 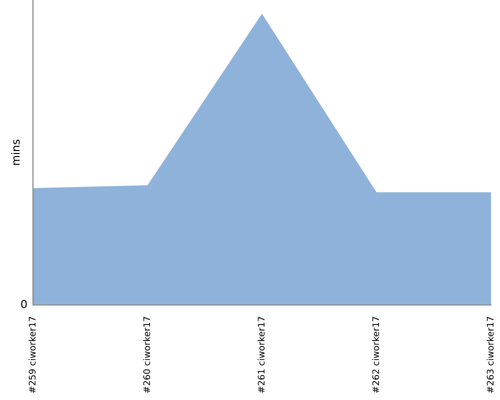 I want to click on x-tick-label: #262 ciworker17, so click(x=376, y=354).